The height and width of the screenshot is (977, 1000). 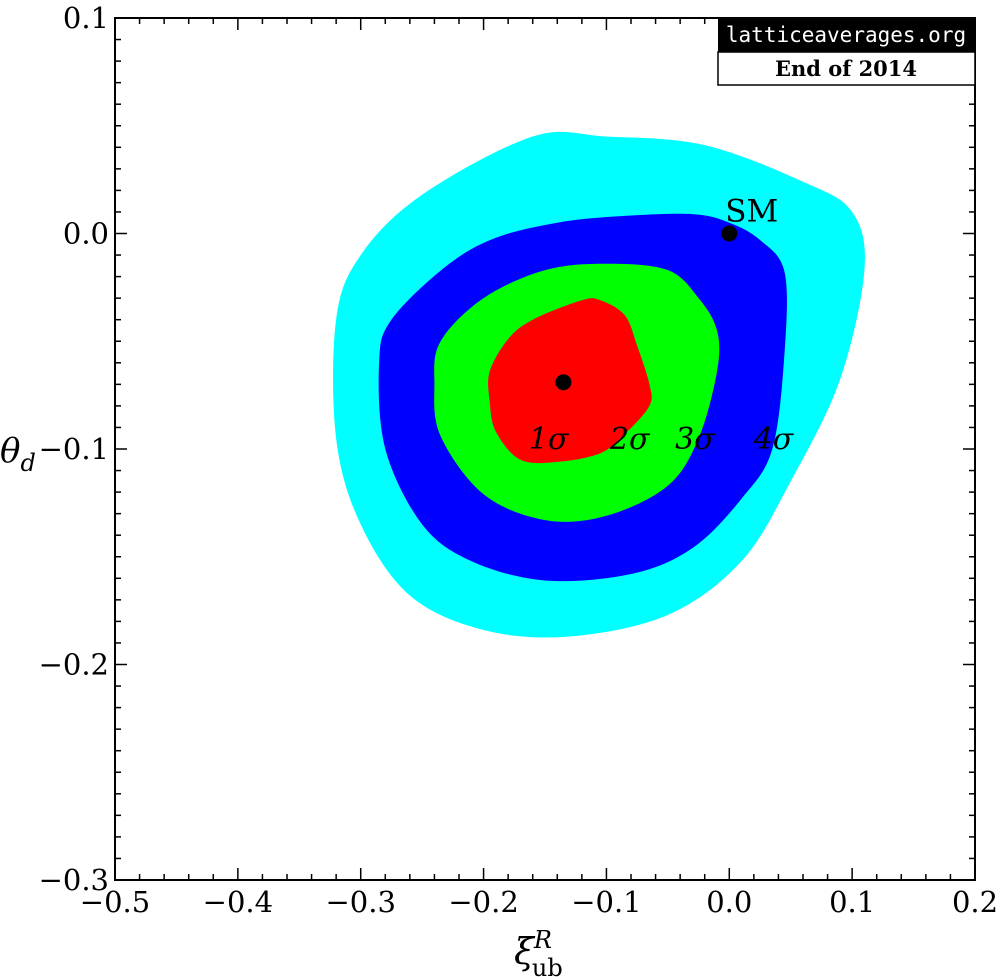 I want to click on sigma-label-2: 2σ, so click(x=630, y=439).